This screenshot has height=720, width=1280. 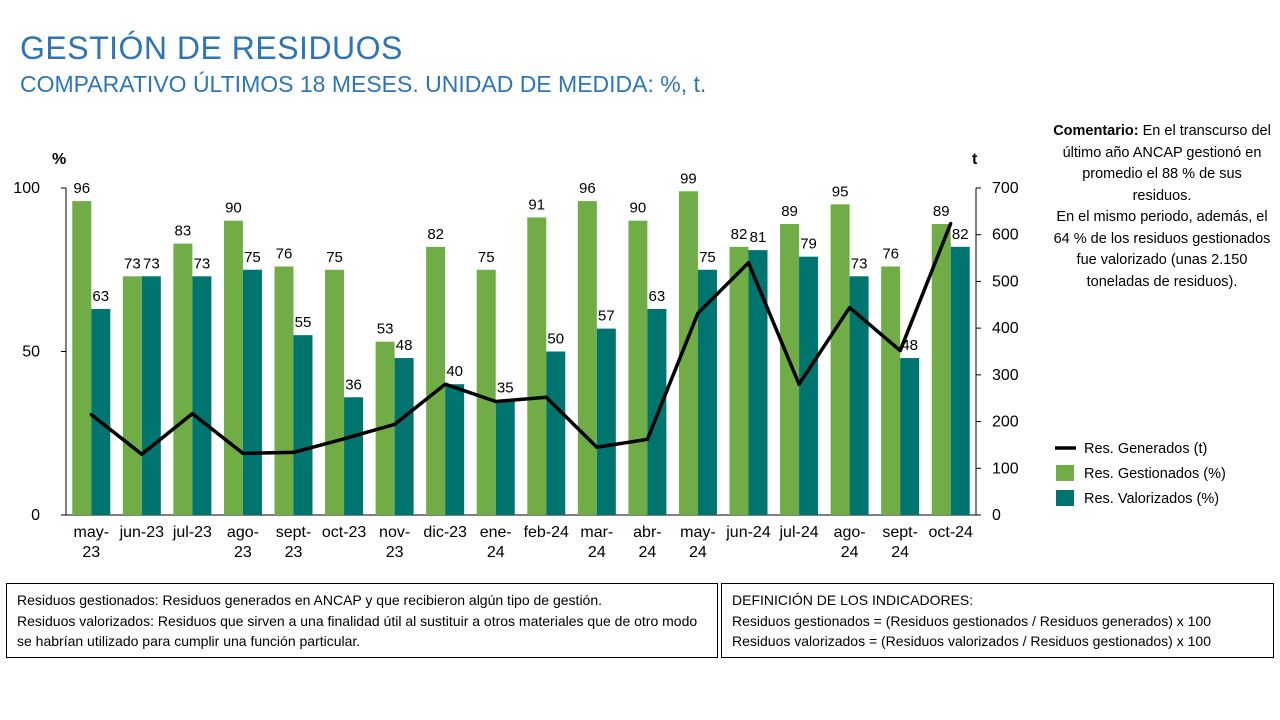 I want to click on x-tick-label: may-, so click(x=91, y=532).